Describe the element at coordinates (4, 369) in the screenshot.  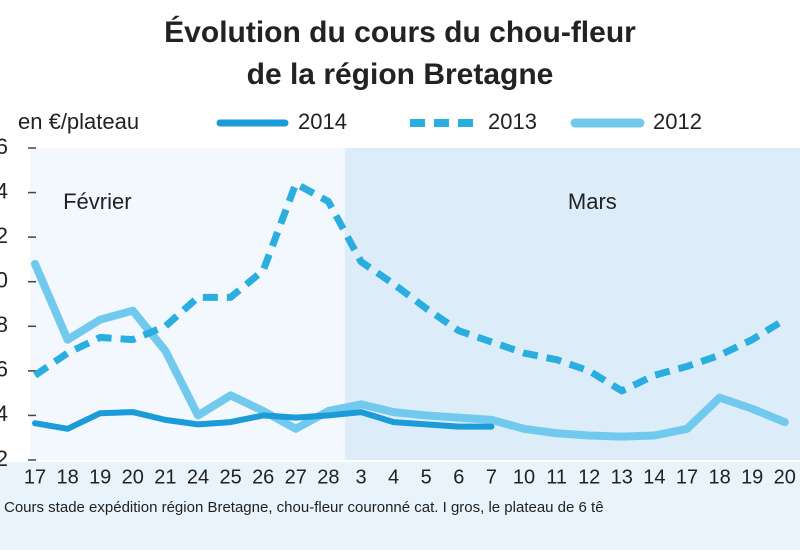
I see `y-tick-label: 6` at that location.